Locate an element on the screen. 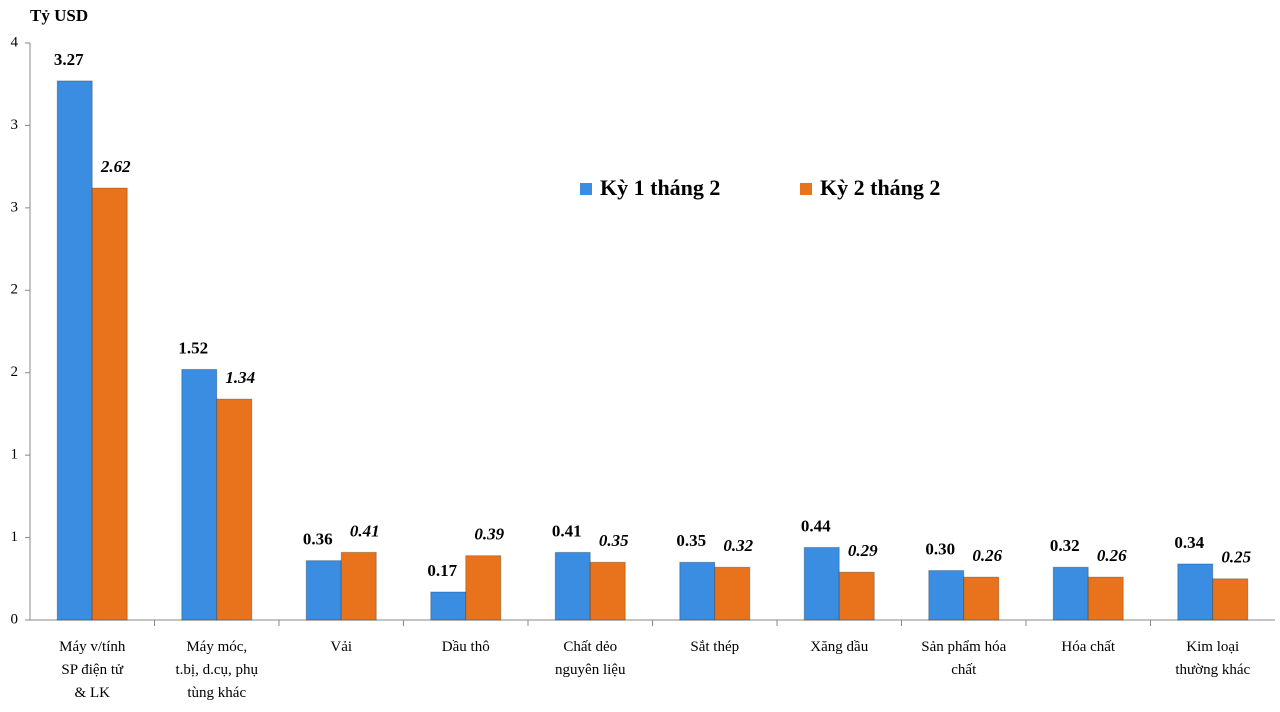  x-tick-label: Máy móc, t.bị, d.cụ, phụ tùng khác is located at coordinates (217, 670).